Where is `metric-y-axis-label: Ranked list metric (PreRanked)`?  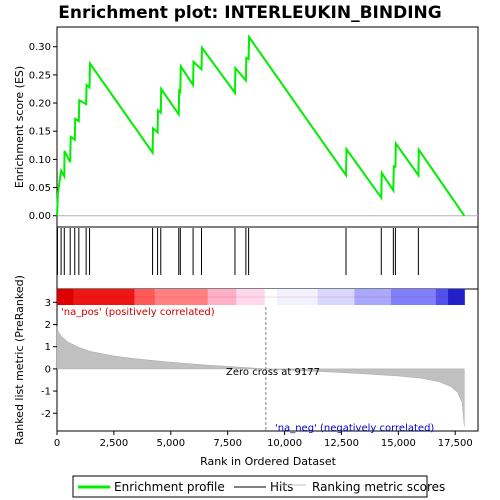 metric-y-axis-label: Ranked list metric (PreRanked) is located at coordinates (19, 360).